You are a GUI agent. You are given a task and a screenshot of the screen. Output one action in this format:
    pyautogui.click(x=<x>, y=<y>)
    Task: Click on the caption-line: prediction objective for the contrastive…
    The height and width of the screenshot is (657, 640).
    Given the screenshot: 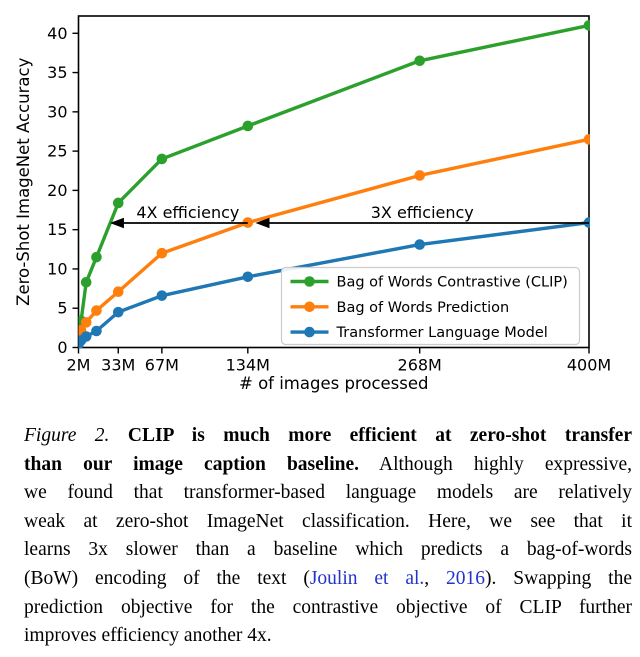 What is the action you would take?
    pyautogui.click(x=328, y=608)
    